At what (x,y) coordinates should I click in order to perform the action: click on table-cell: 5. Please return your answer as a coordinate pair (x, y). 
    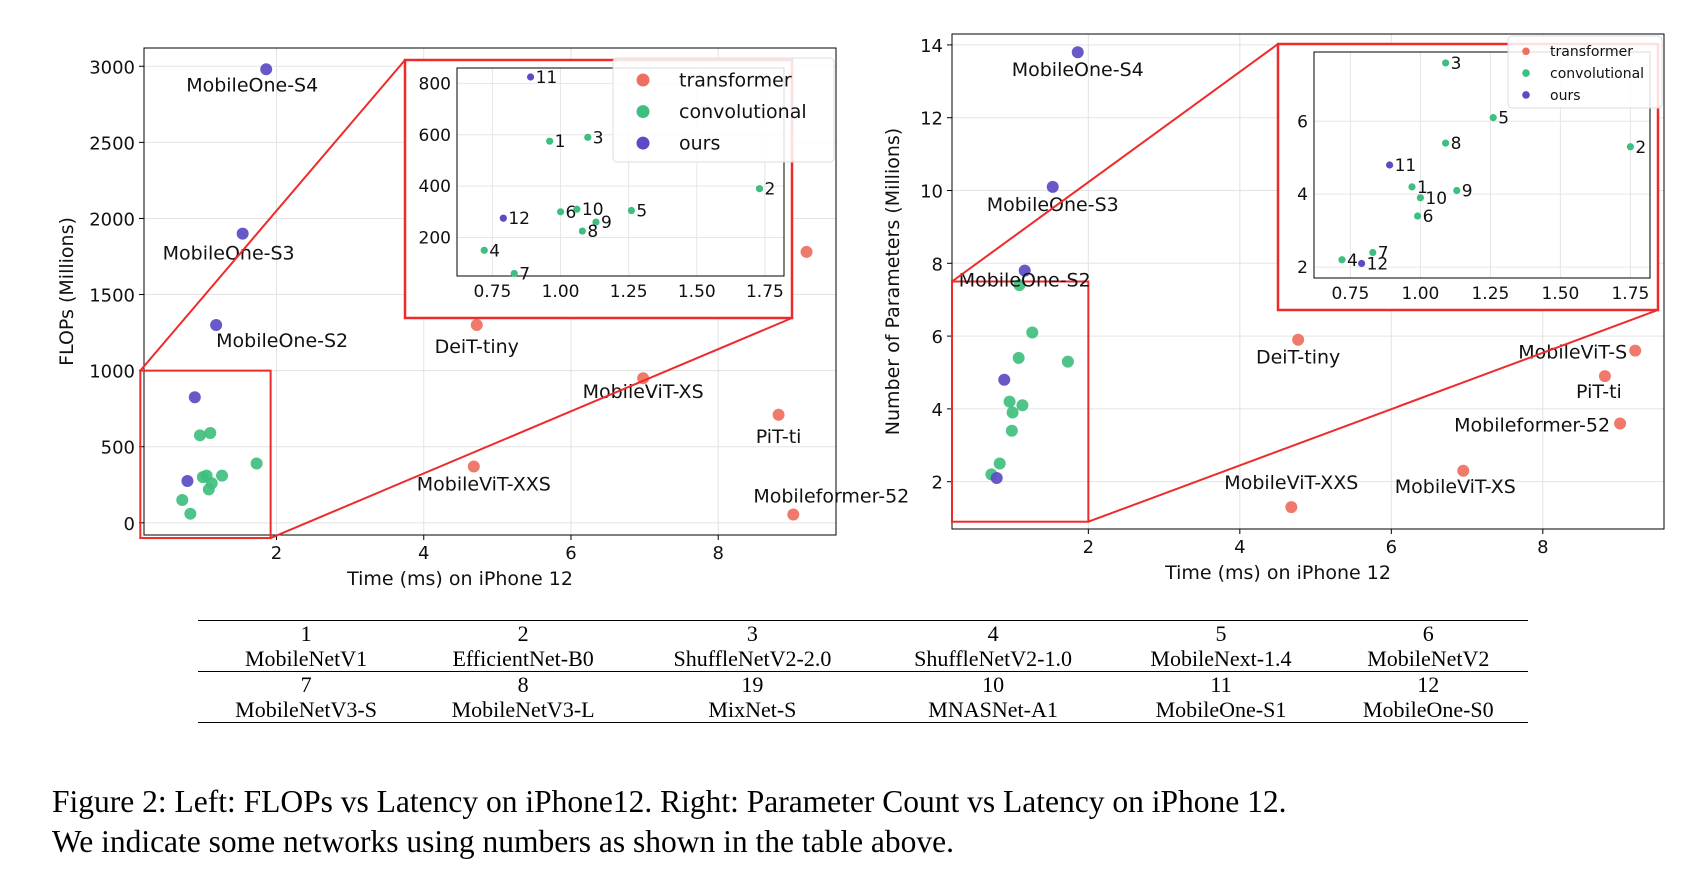
    Looking at the image, I should click on (1221, 633).